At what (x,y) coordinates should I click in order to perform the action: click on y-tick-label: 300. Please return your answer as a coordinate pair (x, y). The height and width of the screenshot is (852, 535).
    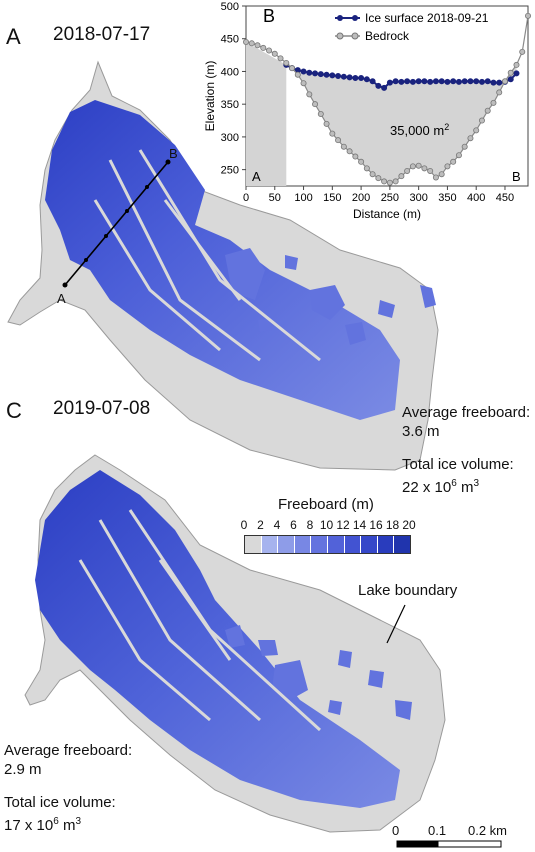
    Looking at the image, I should click on (230, 138).